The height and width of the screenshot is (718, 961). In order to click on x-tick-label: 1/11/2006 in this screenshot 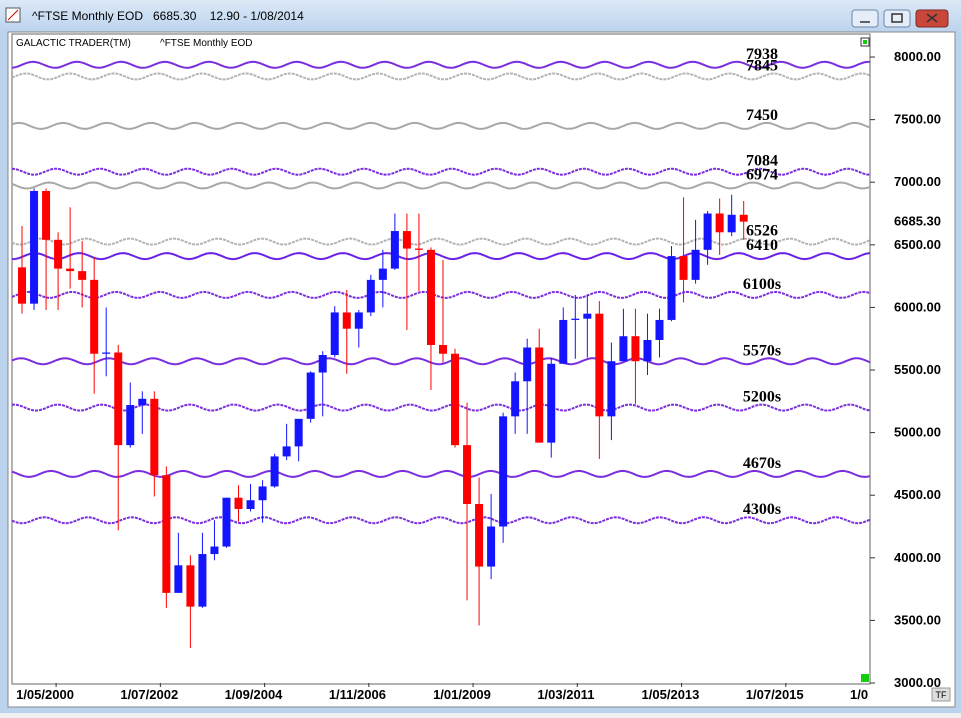, I will do `click(357, 694)`.